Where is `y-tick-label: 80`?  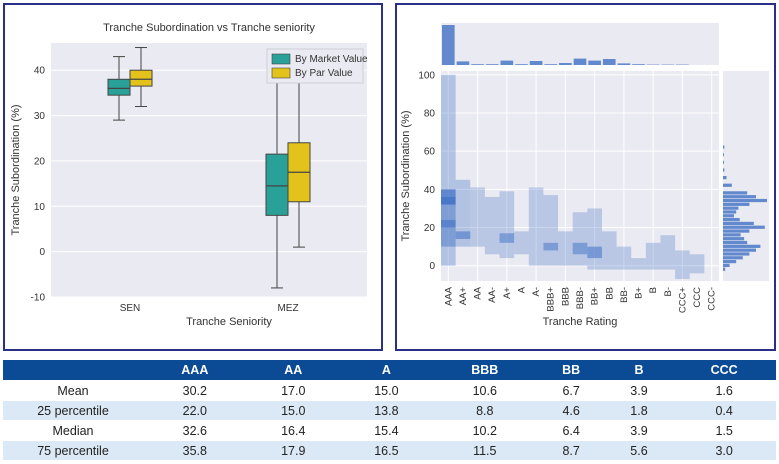 y-tick-label: 80 is located at coordinates (430, 114).